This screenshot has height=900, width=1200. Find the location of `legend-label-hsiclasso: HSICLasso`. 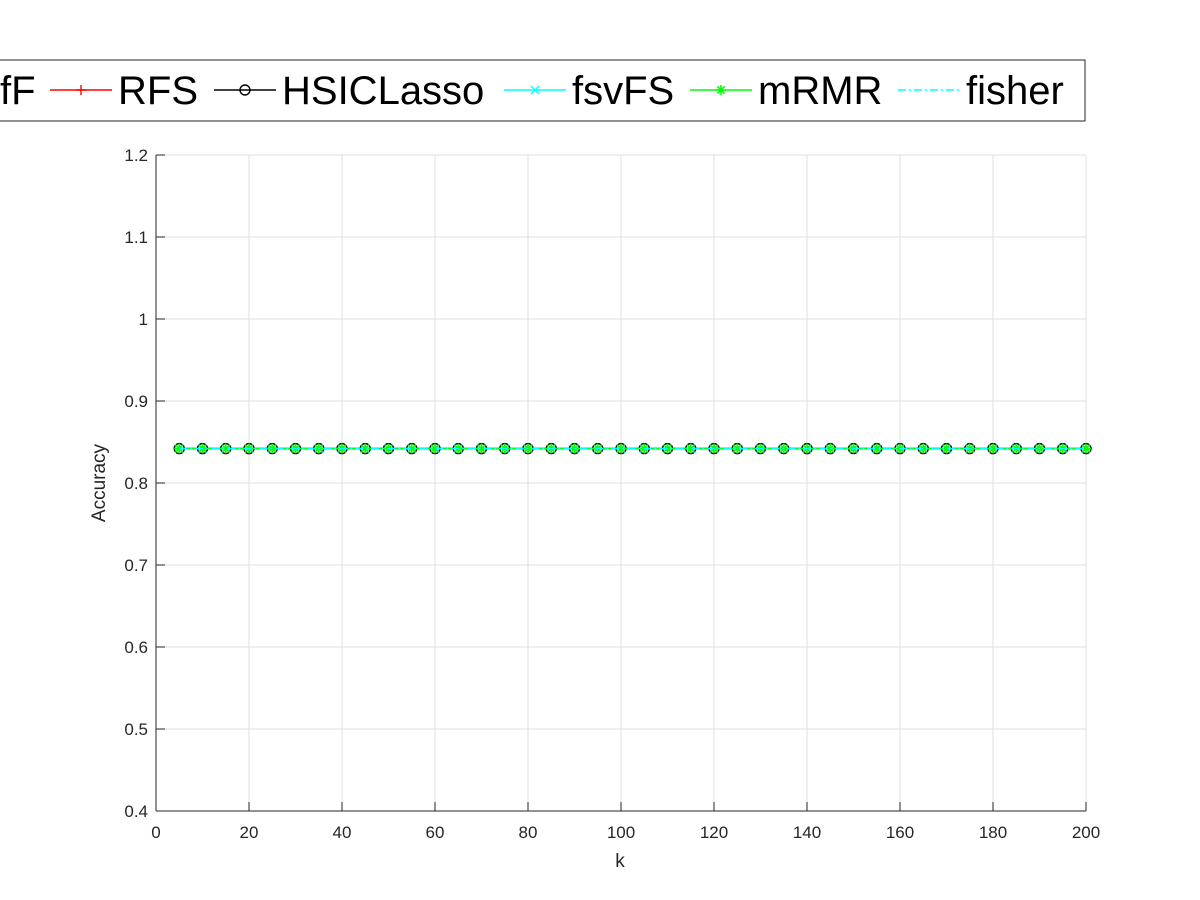

legend-label-hsiclasso: HSICLasso is located at coordinates (383, 91).